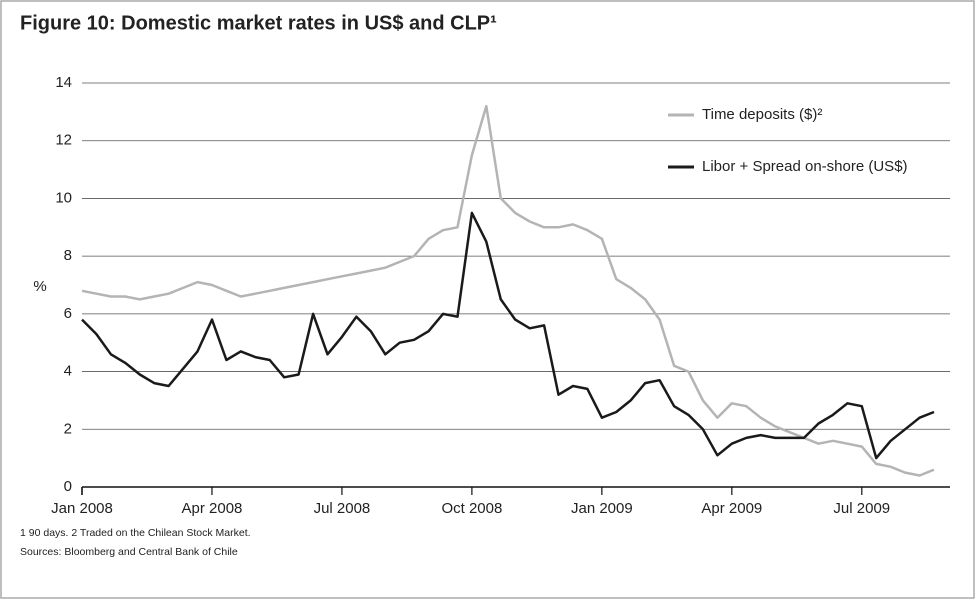 The width and height of the screenshot is (975, 599). I want to click on y-tick-label: 4, so click(68, 371).